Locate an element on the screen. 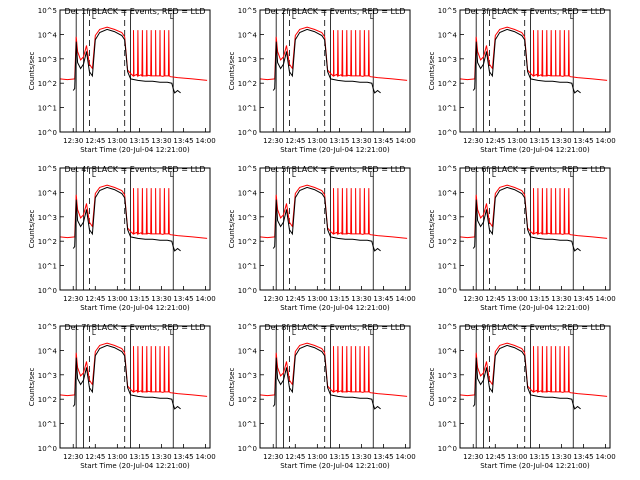 Image resolution: width=640 pixels, height=480 pixels. panel-title: Det 6f BLACK = Events, RED = LLD is located at coordinates (534, 169).